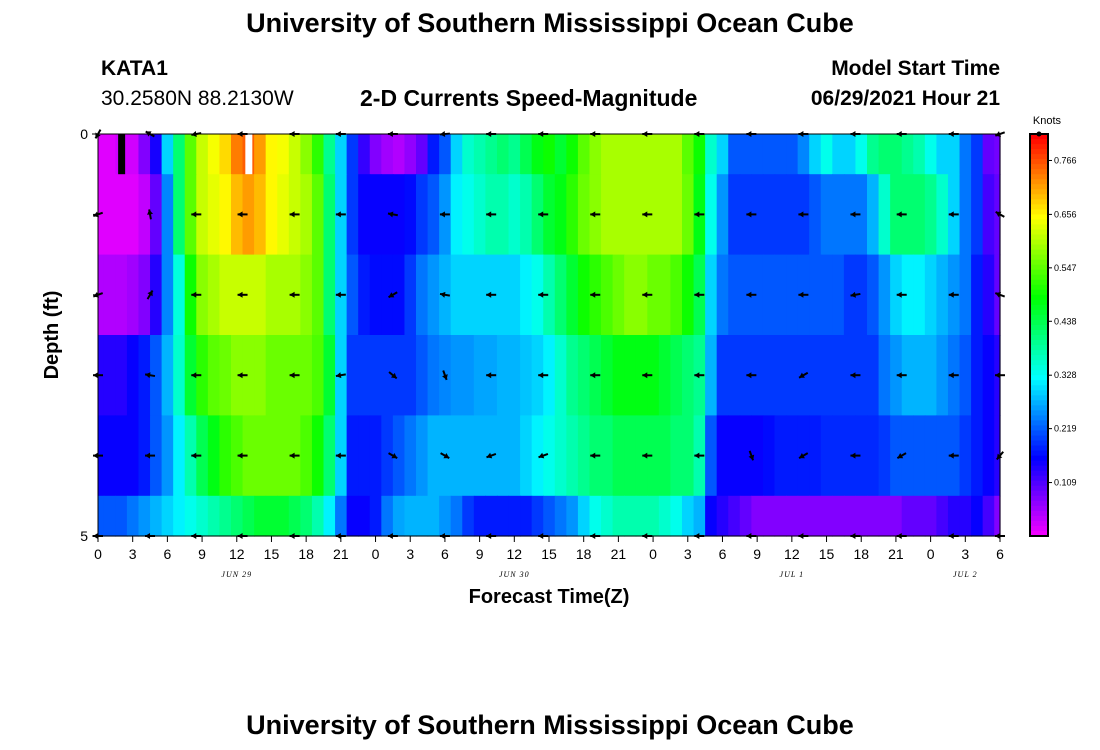 The height and width of the screenshot is (750, 1100). What do you see at coordinates (514, 574) in the screenshot?
I see `date-label: JUN 30` at bounding box center [514, 574].